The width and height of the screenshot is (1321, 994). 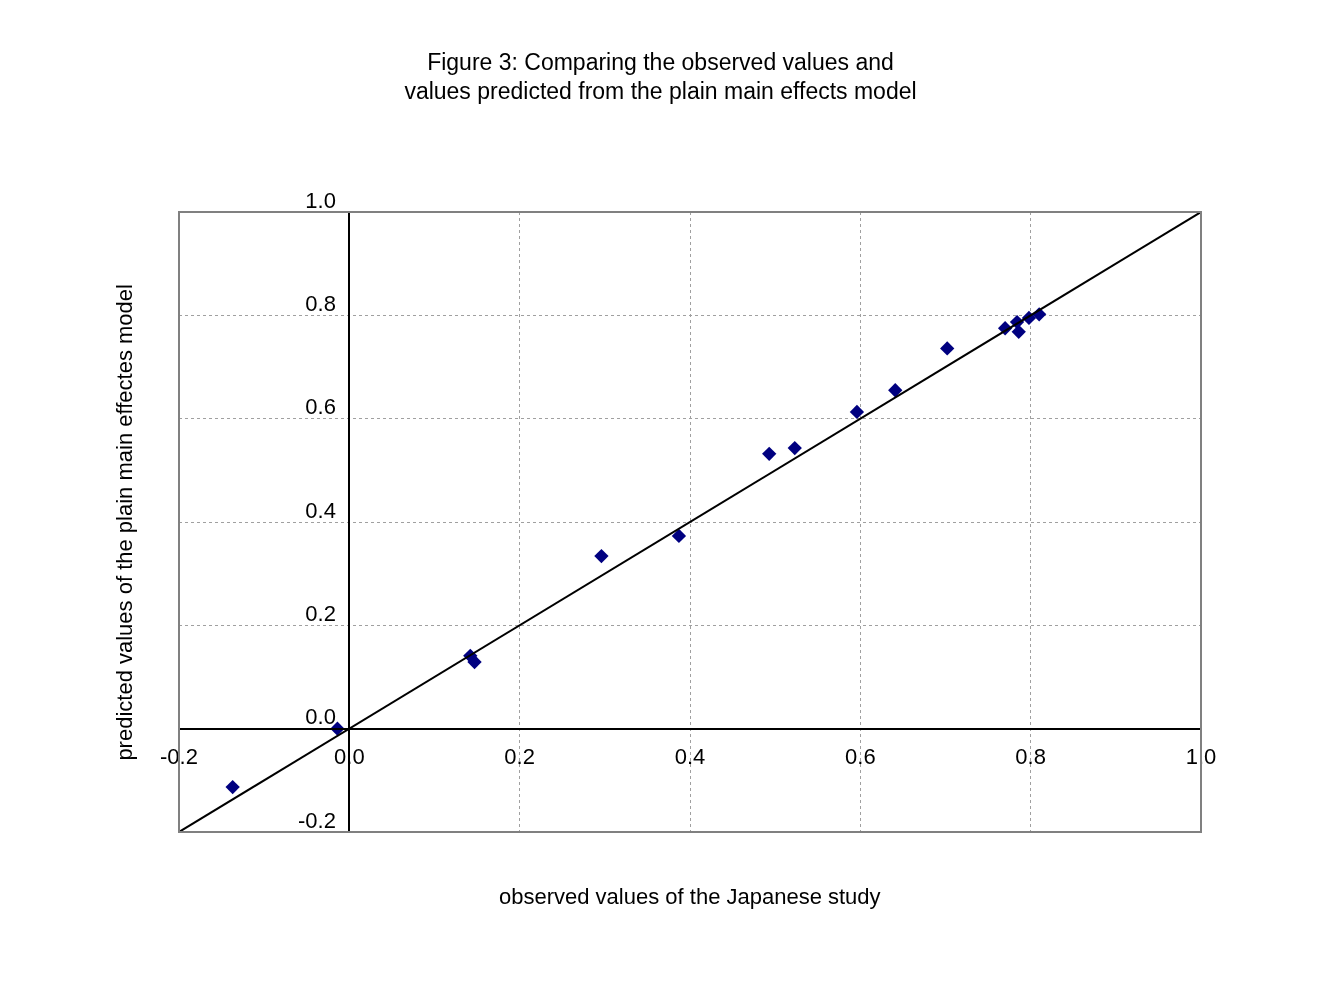 What do you see at coordinates (860, 757) in the screenshot?
I see `x-tick-label: 0.6` at bounding box center [860, 757].